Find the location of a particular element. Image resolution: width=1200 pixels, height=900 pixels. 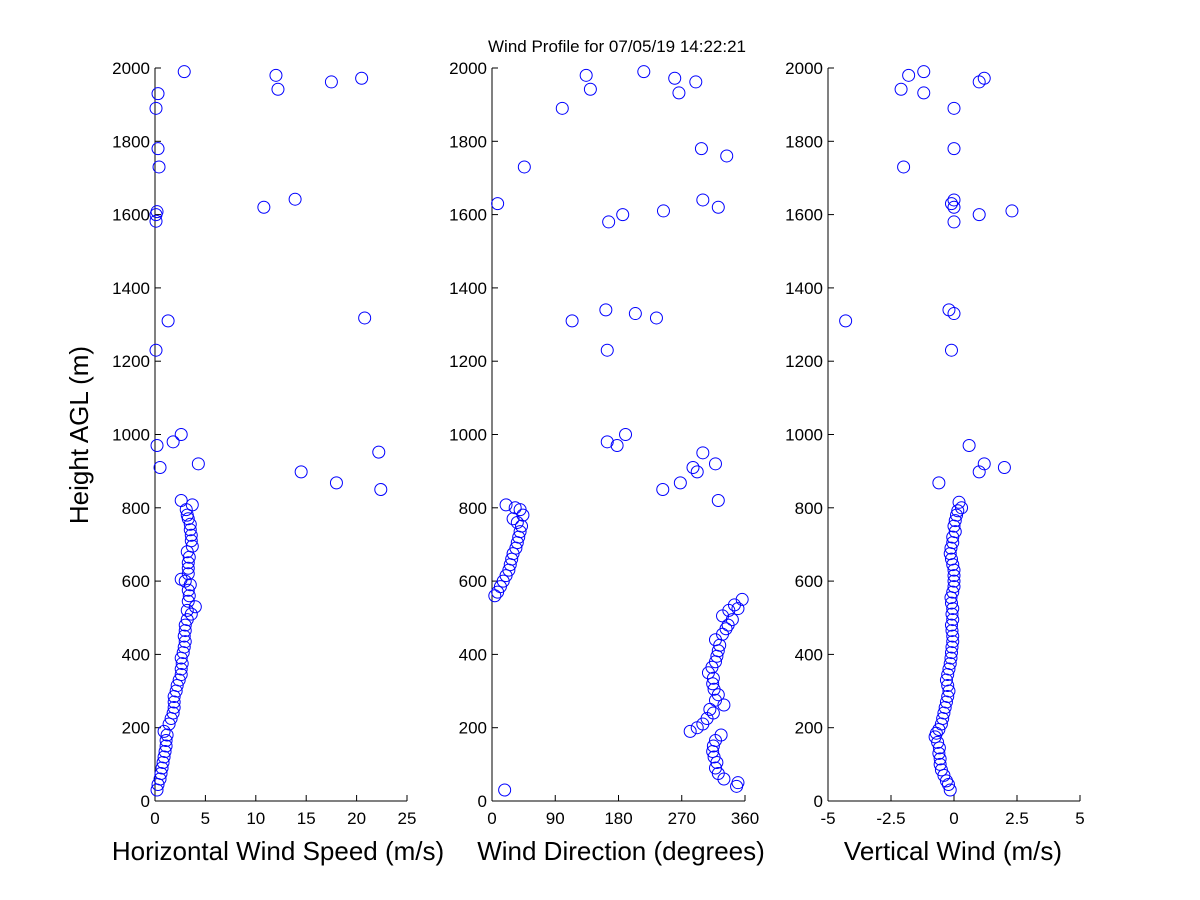

vertical-wind-x-tick-label: 0 is located at coordinates (953, 818).